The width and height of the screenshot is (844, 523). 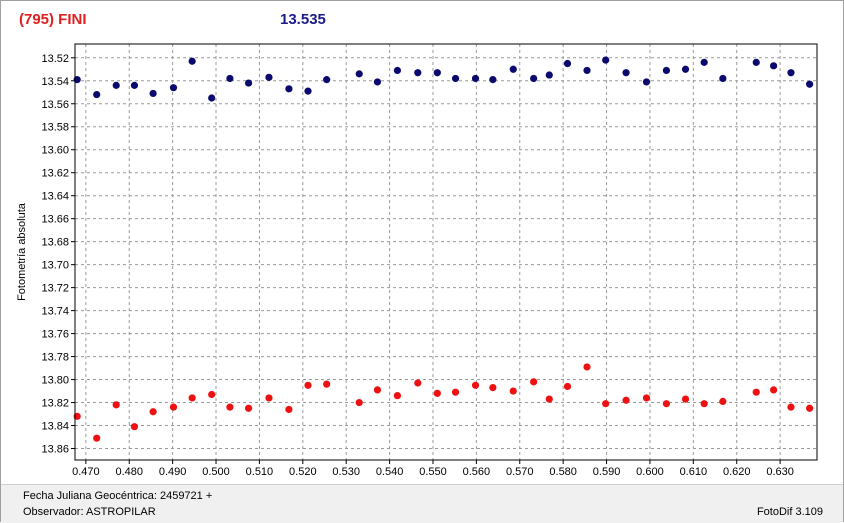 What do you see at coordinates (390, 472) in the screenshot?
I see `x-tick-label: 0.540` at bounding box center [390, 472].